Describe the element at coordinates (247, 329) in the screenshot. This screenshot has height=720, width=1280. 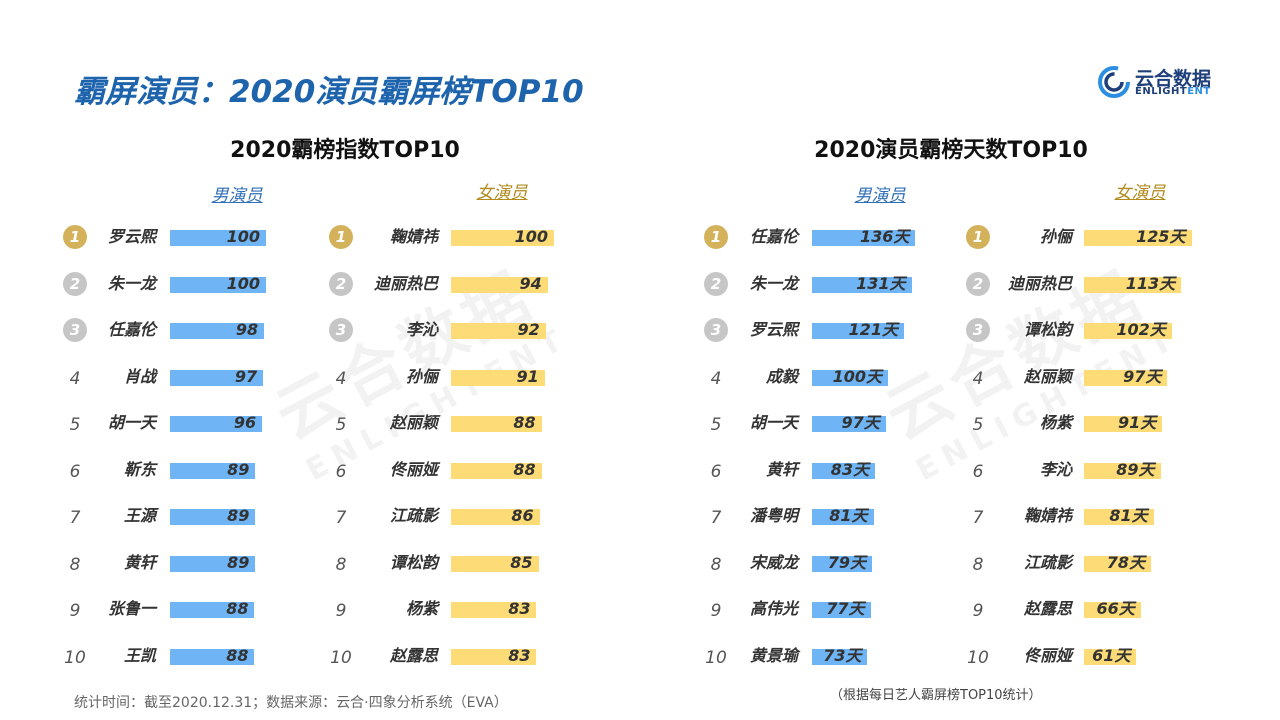
I see `data-label: 98` at that location.